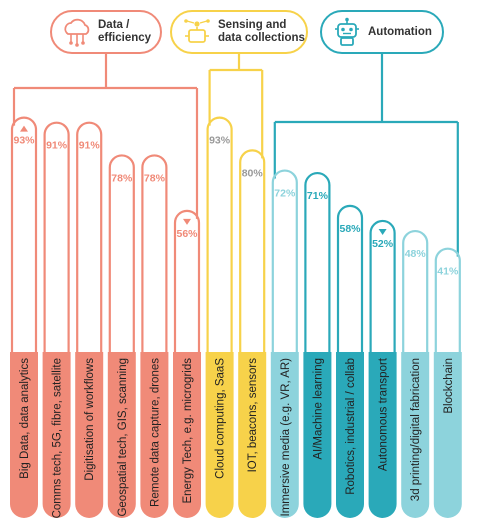  What do you see at coordinates (77, 32) in the screenshot?
I see `cloud-network-icon` at bounding box center [77, 32].